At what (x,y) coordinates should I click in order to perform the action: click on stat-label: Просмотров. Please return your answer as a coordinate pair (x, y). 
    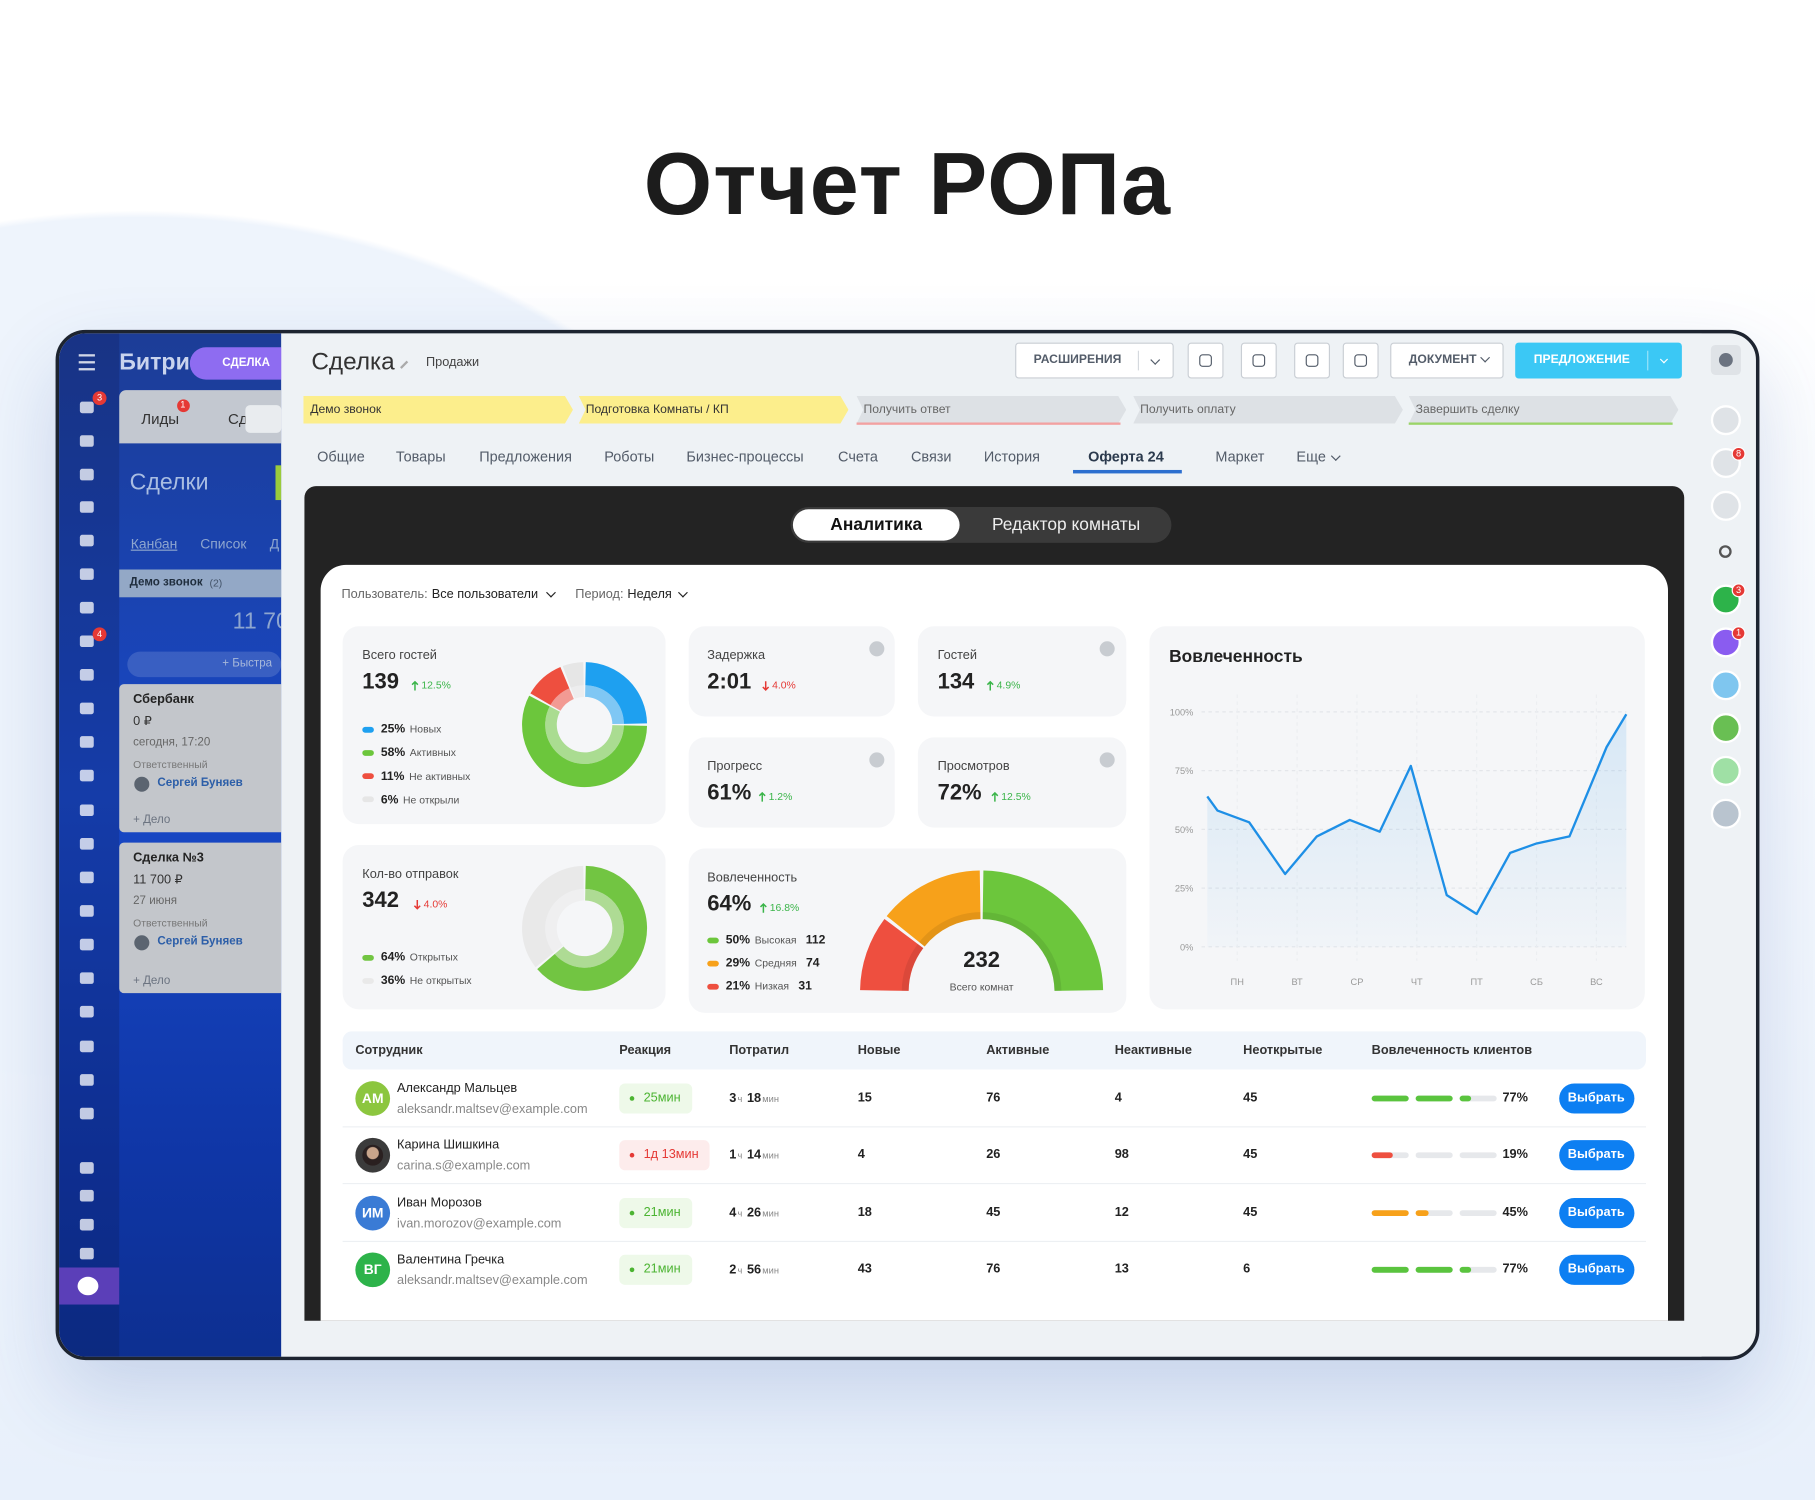
    Looking at the image, I should click on (973, 766).